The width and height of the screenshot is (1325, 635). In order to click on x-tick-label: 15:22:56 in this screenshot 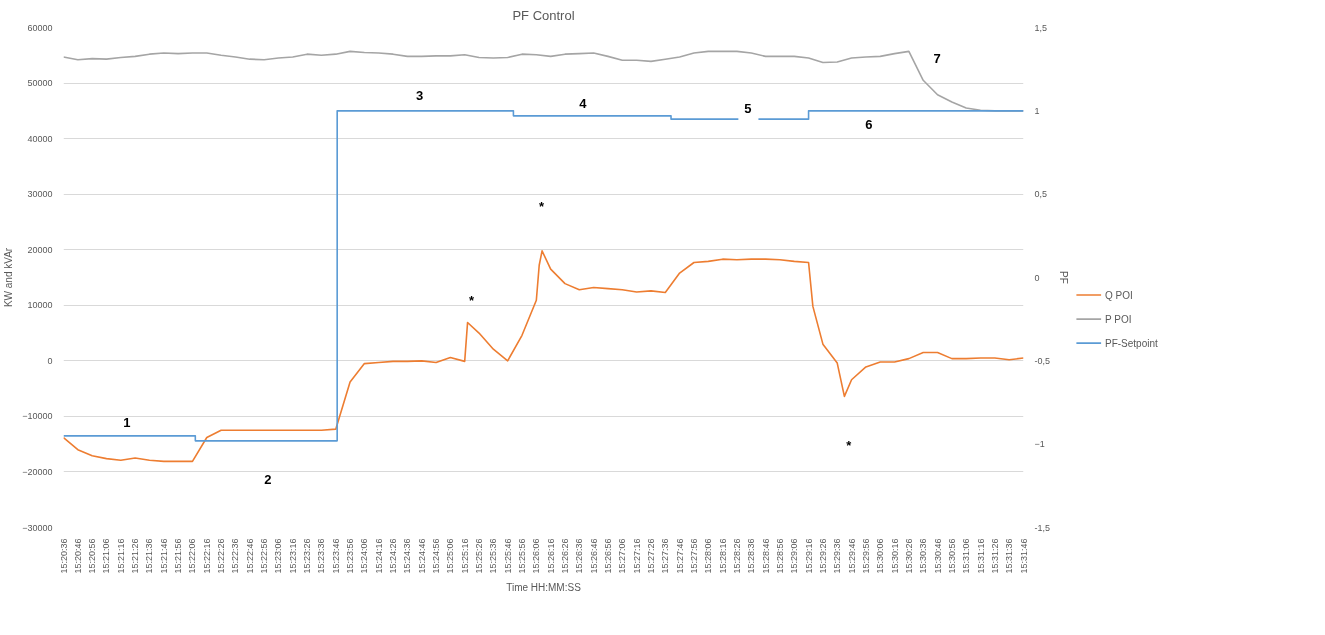, I will do `click(264, 556)`.